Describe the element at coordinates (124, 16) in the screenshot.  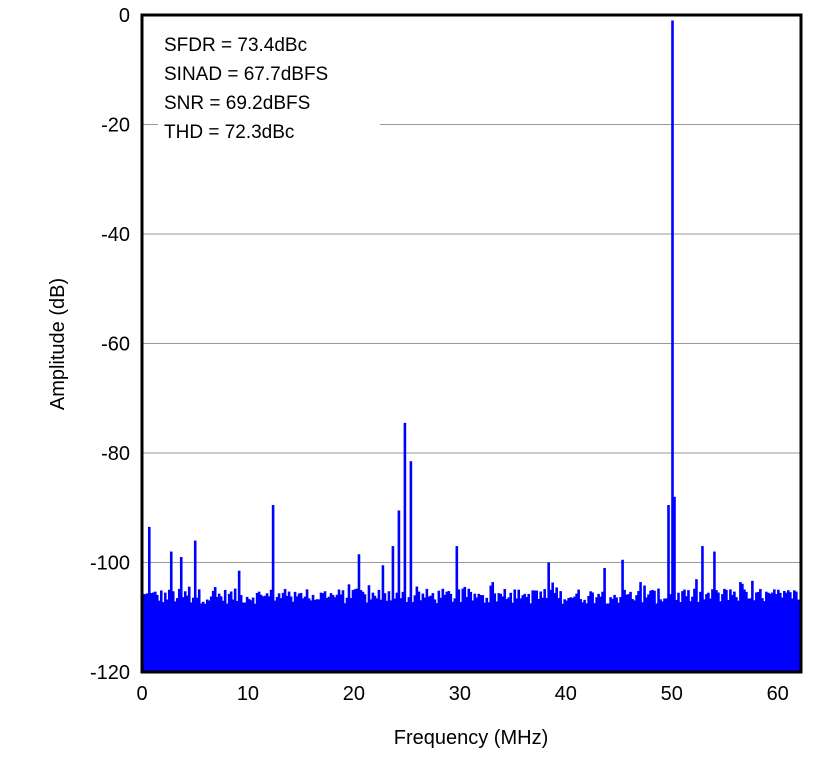
I see `y-tick-label: 0` at that location.